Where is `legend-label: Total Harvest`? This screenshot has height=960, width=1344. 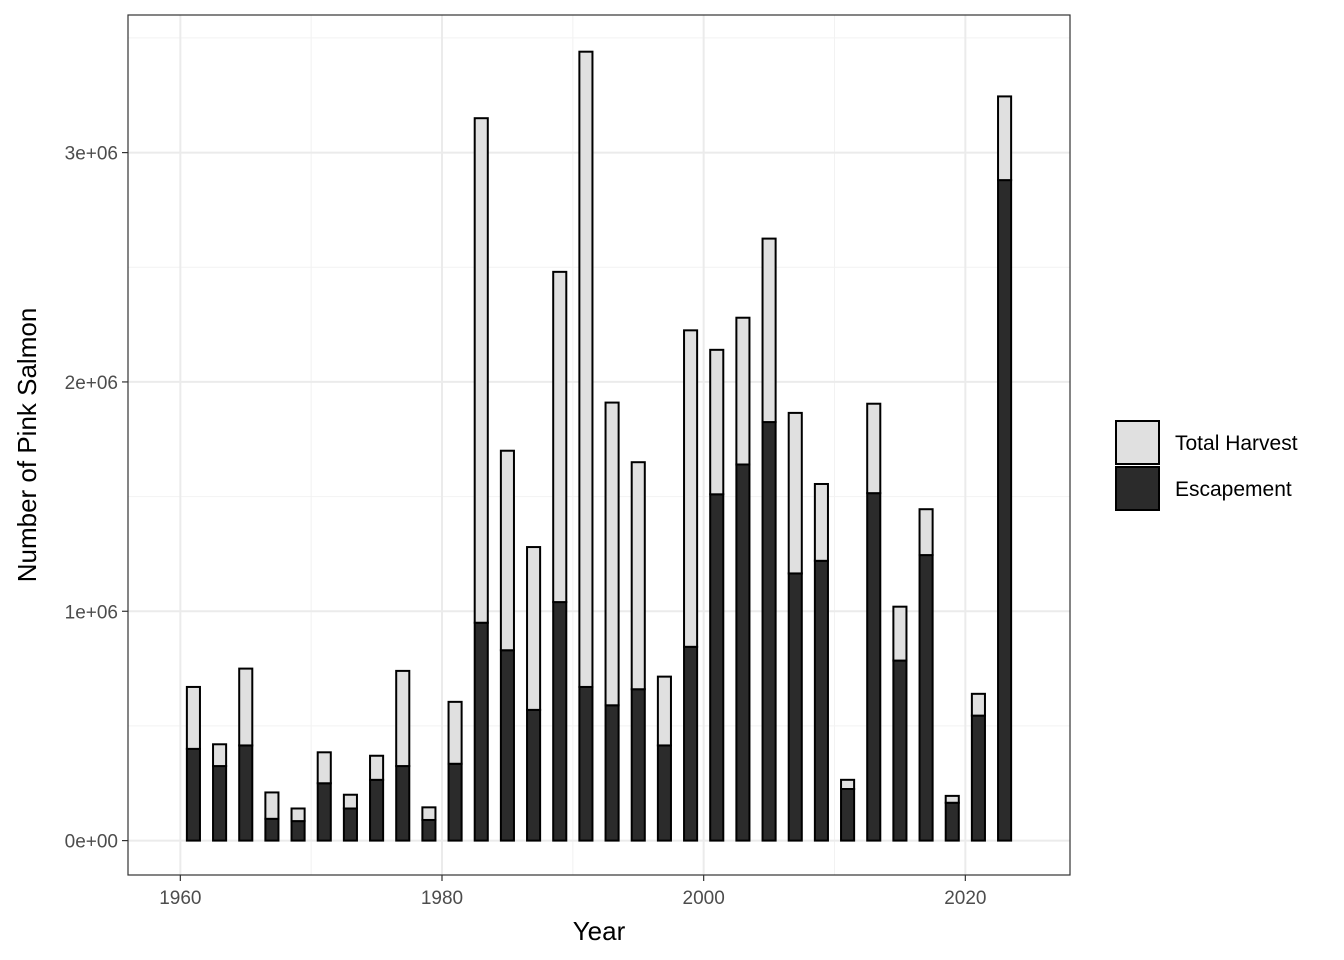
legend-label: Total Harvest is located at coordinates (1236, 443).